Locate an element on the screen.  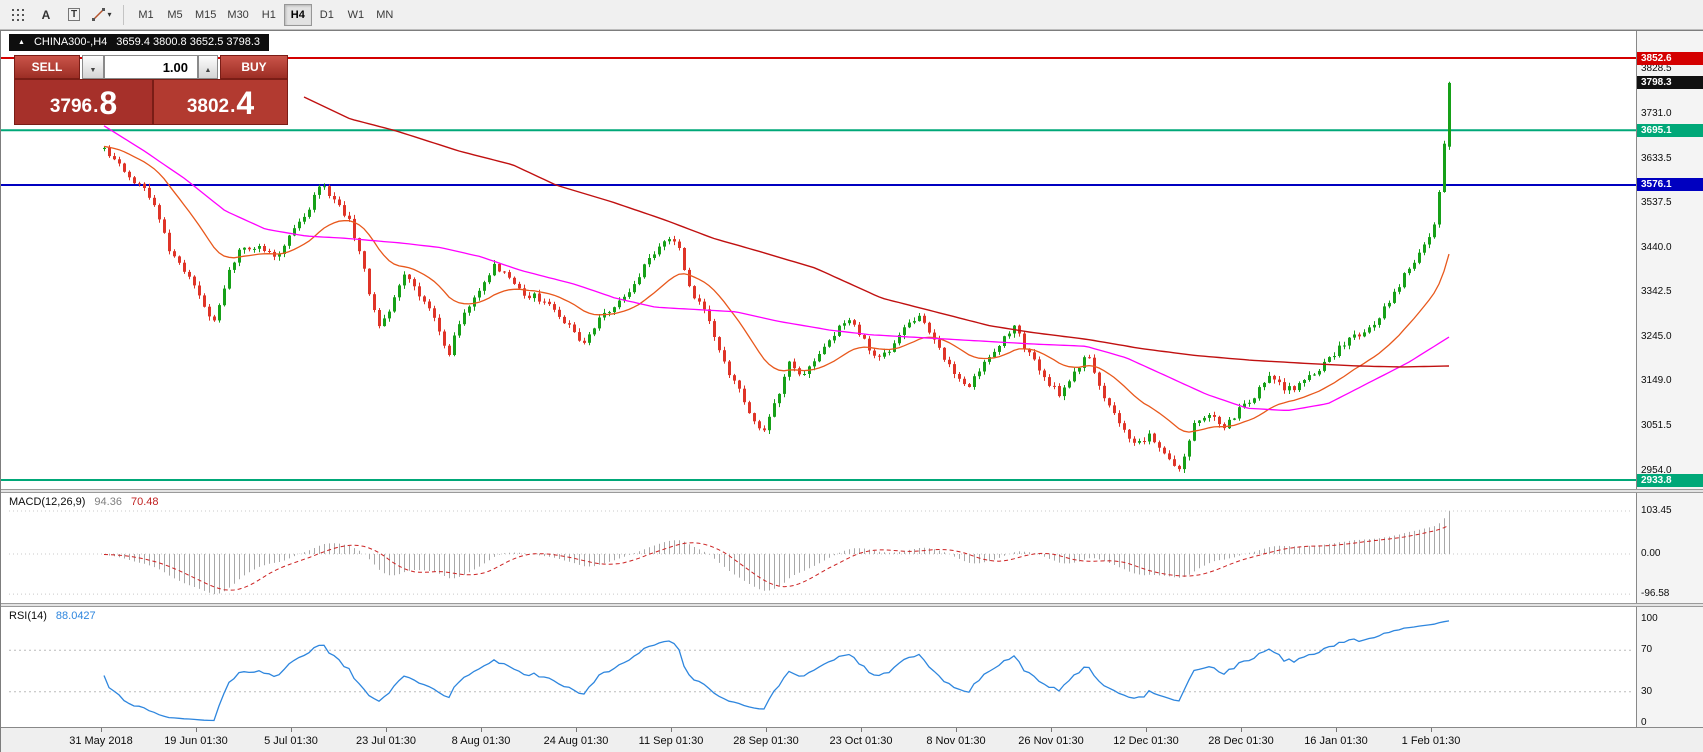
line-studies-button is located at coordinates (18, 15).